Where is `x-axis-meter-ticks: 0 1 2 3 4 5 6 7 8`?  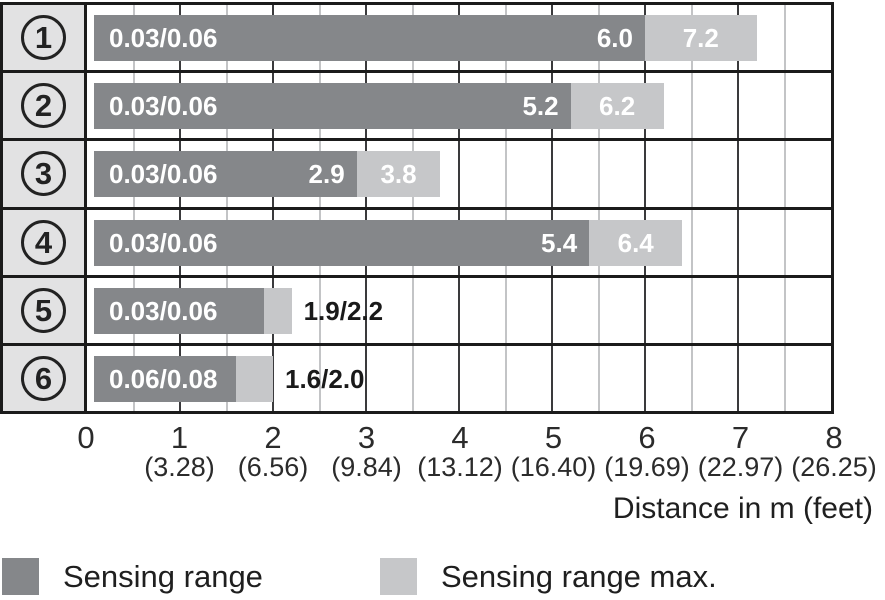
x-axis-meter-ticks: 0 1 2 3 4 5 6 7 8 is located at coordinates (459, 437).